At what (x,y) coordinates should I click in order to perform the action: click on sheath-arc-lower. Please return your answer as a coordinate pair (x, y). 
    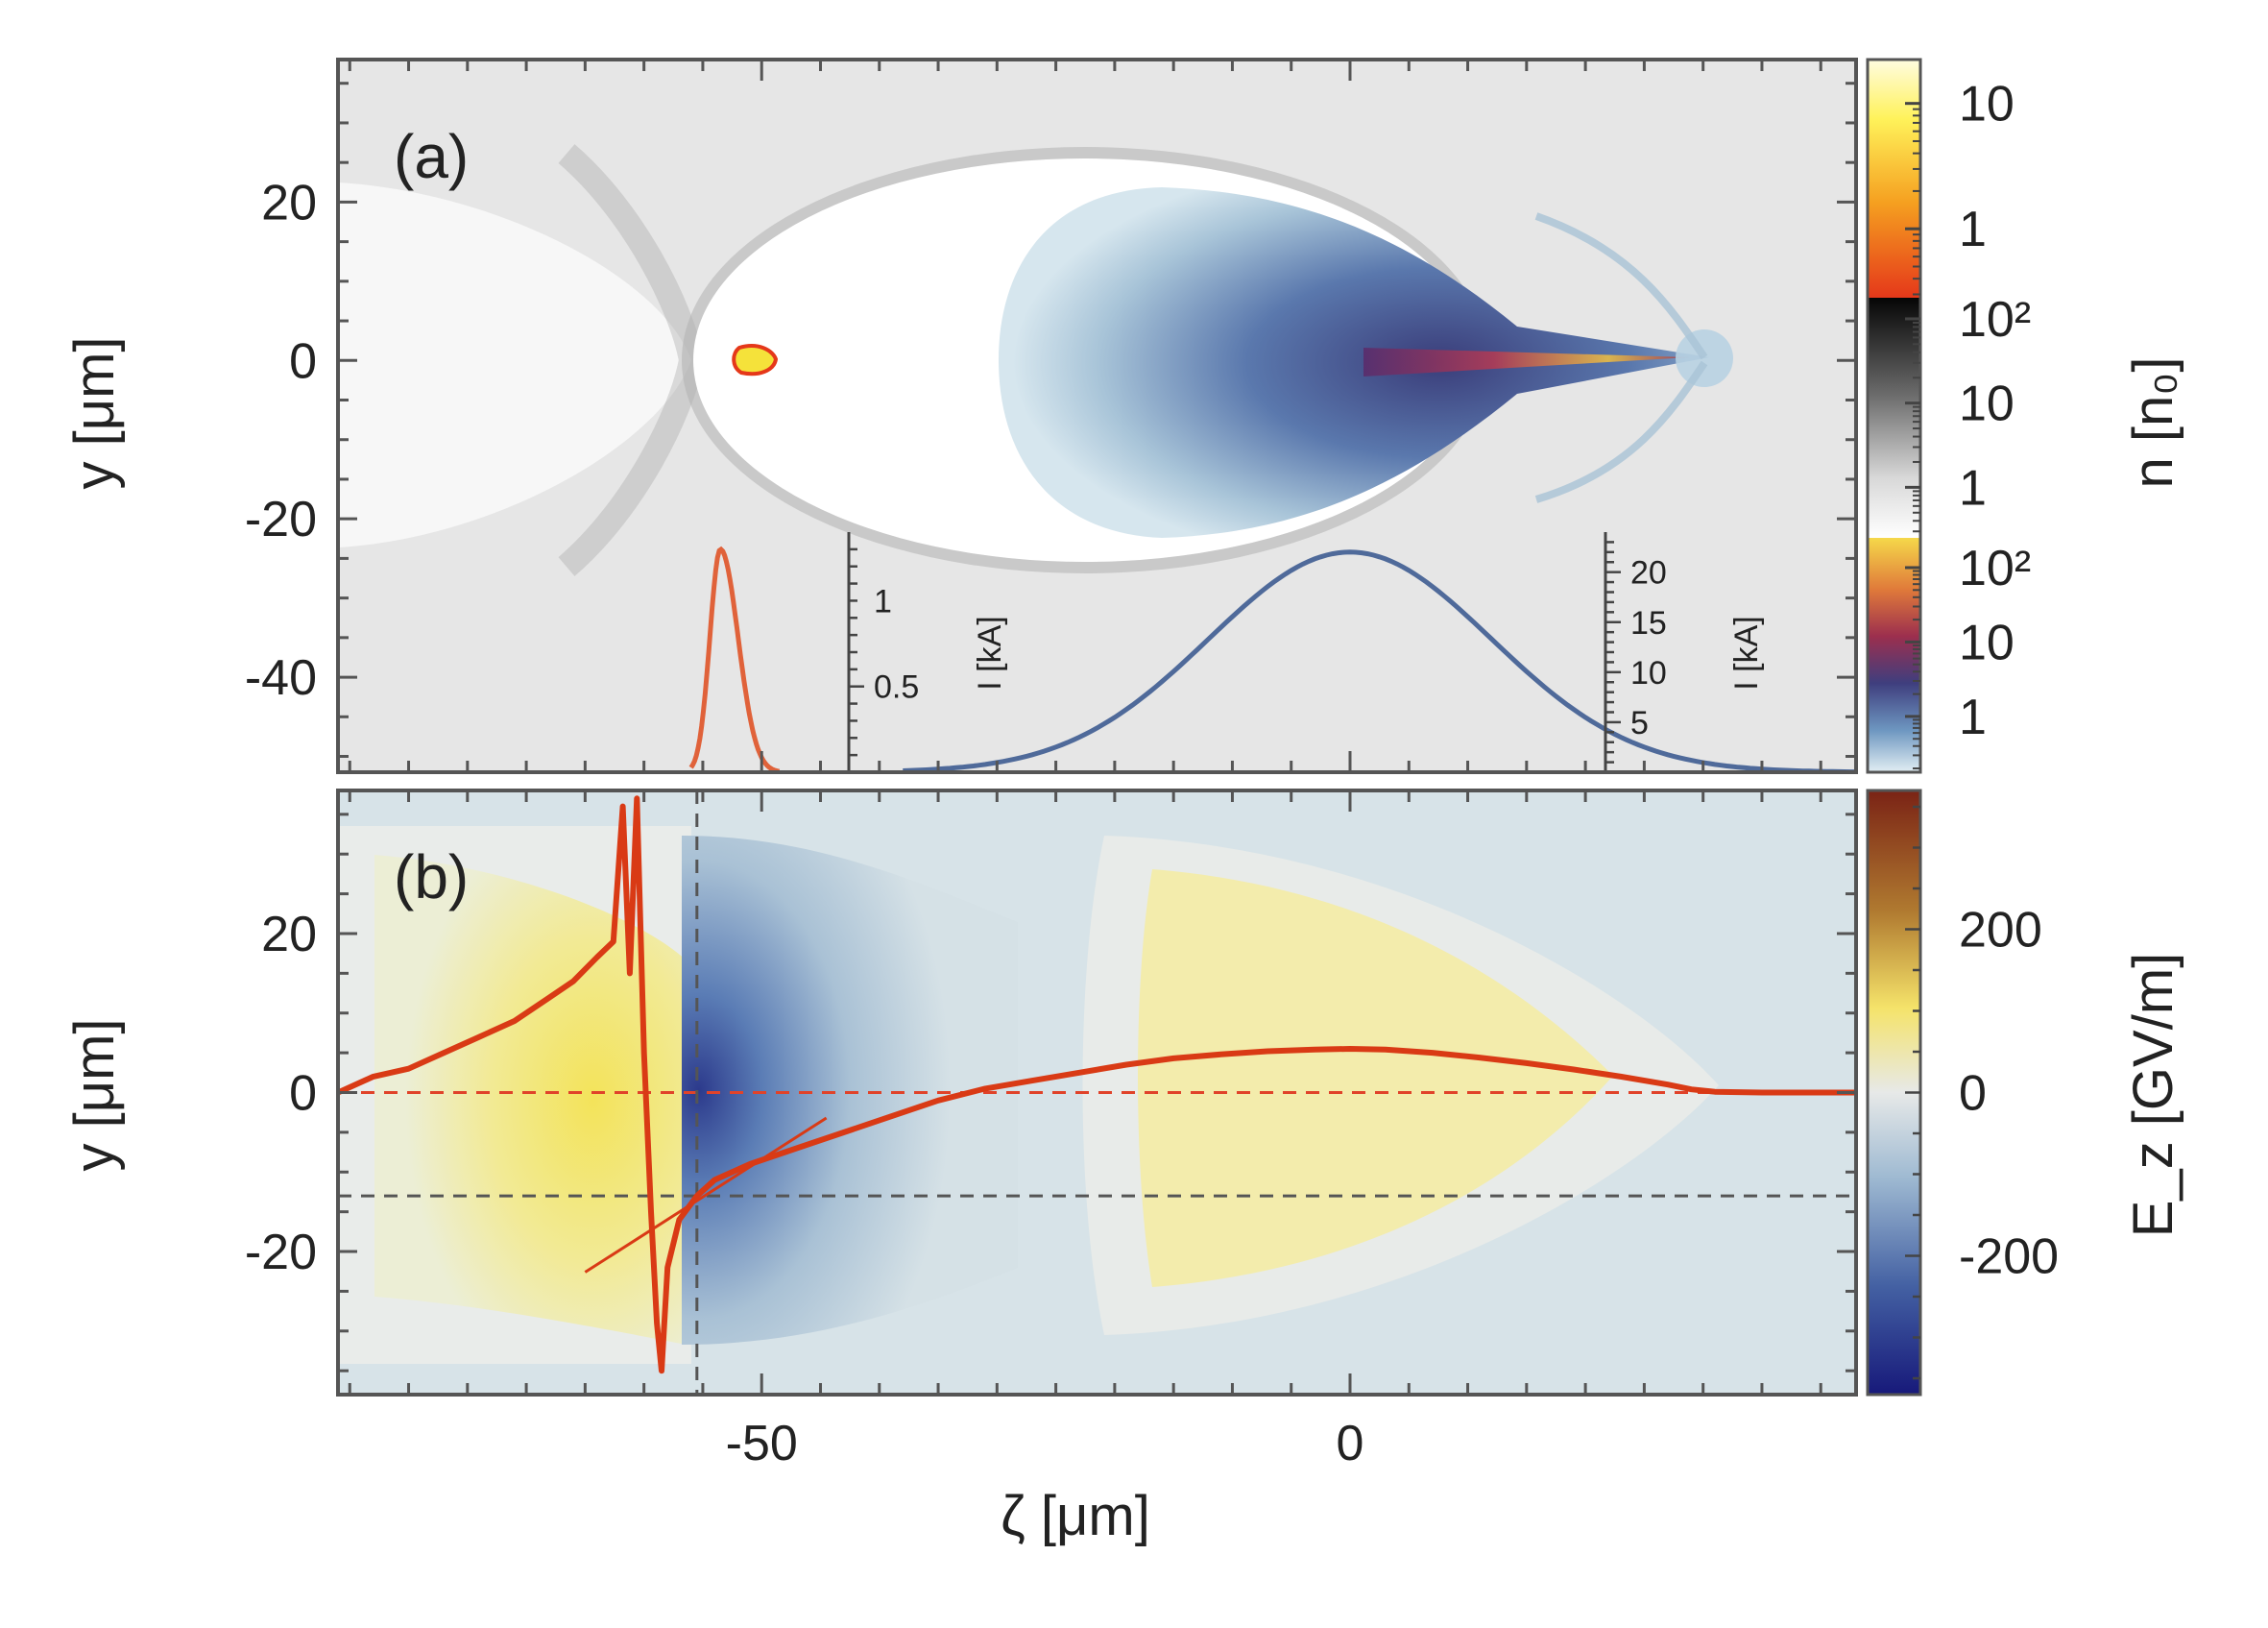
    Looking at the image, I should click on (1621, 431).